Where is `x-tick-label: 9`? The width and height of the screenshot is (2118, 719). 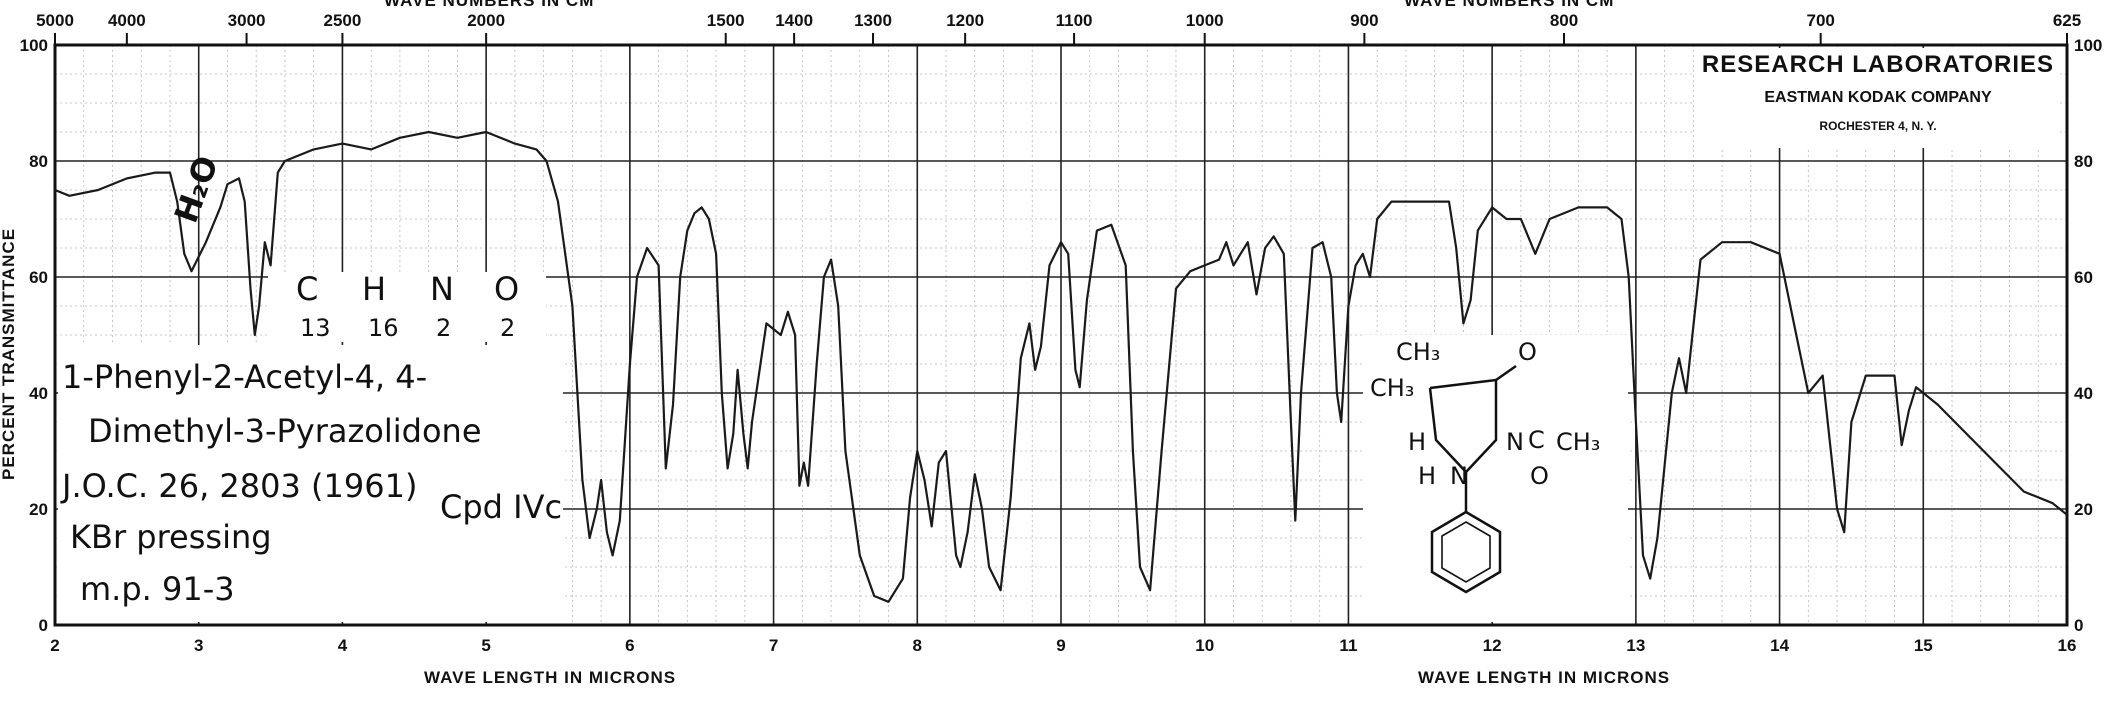 x-tick-label: 9 is located at coordinates (1060, 645).